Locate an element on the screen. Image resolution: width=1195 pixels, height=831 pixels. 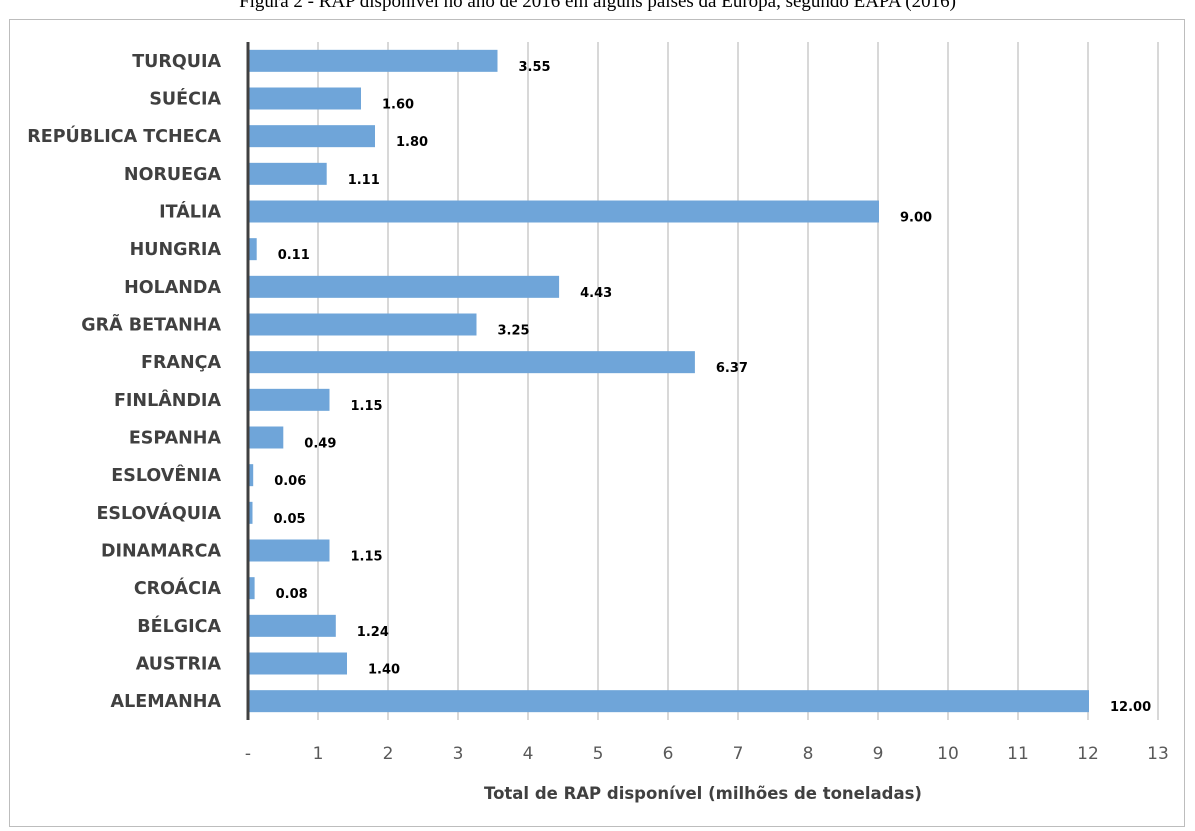
data-label: 1.24 is located at coordinates (373, 632).